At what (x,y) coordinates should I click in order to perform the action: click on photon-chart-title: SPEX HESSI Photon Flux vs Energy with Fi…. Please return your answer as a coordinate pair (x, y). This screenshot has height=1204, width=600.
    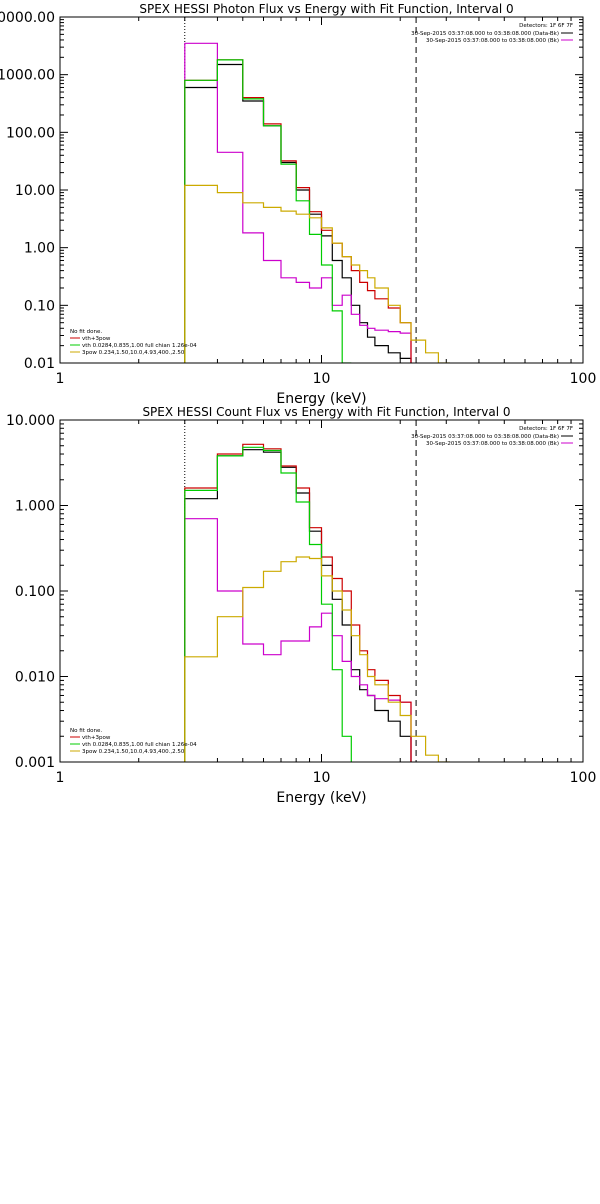
    Looking at the image, I should click on (326, 9).